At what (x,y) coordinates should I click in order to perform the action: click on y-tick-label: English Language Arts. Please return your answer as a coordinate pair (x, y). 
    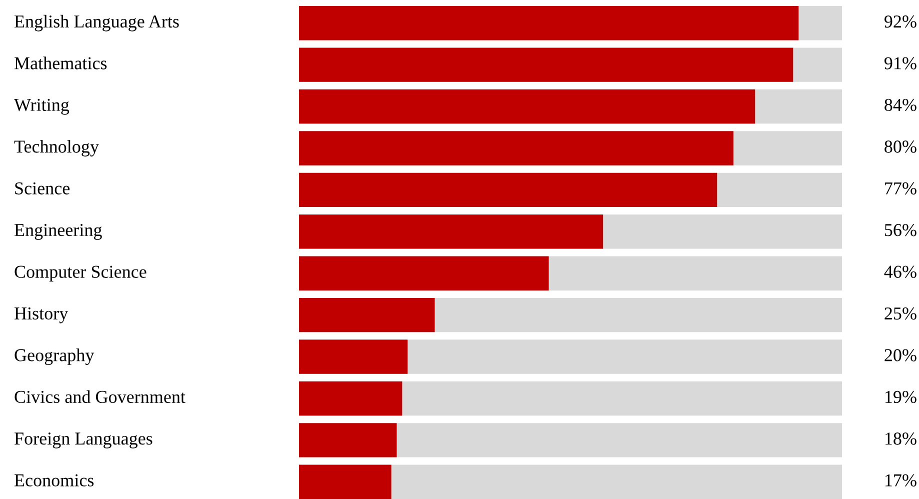
    Looking at the image, I should click on (96, 23).